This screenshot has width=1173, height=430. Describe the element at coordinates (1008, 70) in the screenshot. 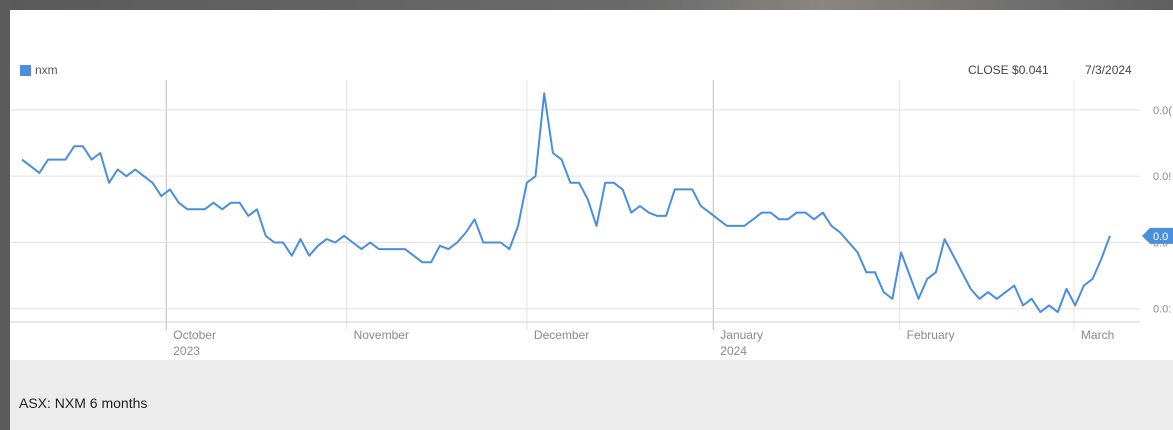

I see `close-price-label: CLOSE $0.041` at that location.